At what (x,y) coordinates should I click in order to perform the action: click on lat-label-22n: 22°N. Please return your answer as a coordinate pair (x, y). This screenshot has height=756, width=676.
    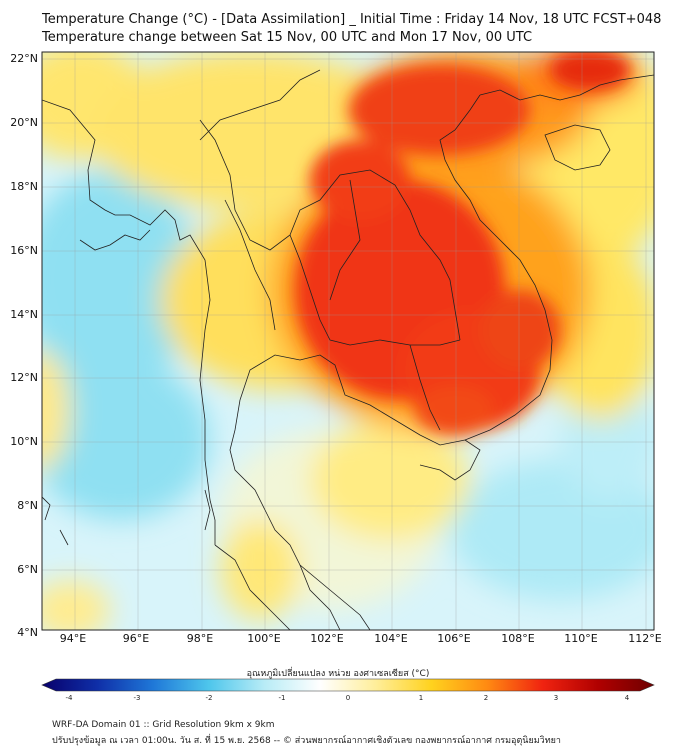
    Looking at the image, I should click on (24, 58).